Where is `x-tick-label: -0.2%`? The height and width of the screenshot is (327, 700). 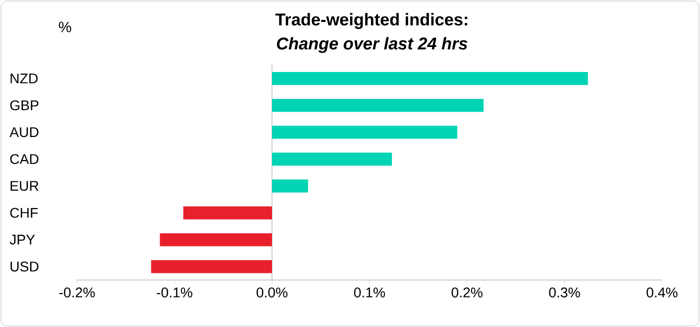
x-tick-label: -0.2% is located at coordinates (77, 293).